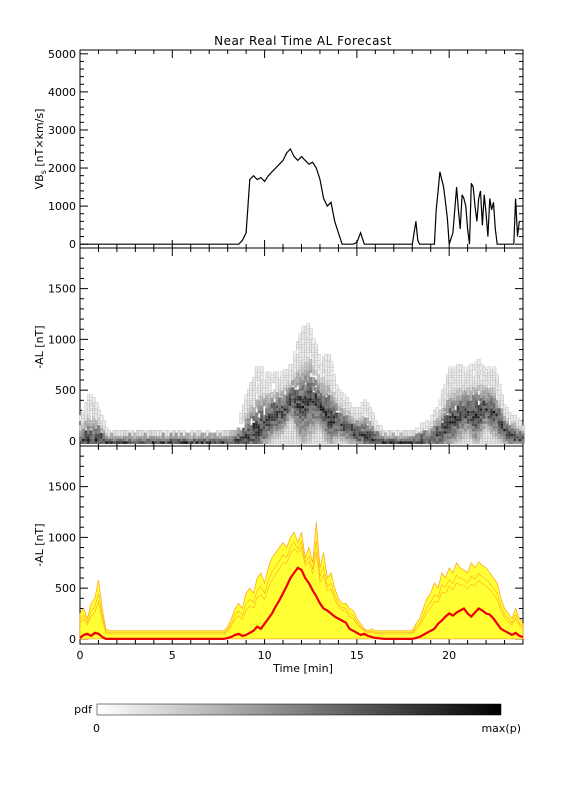 Image resolution: width=576 pixels, height=792 pixels. I want to click on xtick-label: 10, so click(265, 655).